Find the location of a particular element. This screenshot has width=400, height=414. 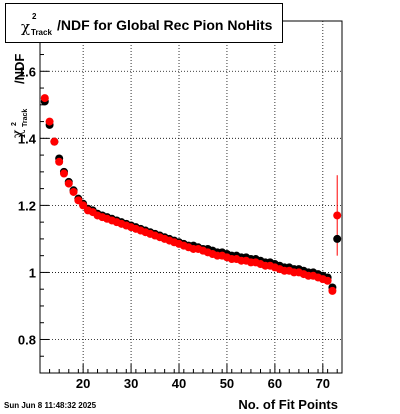

title-superscript: 2 is located at coordinates (34, 16).